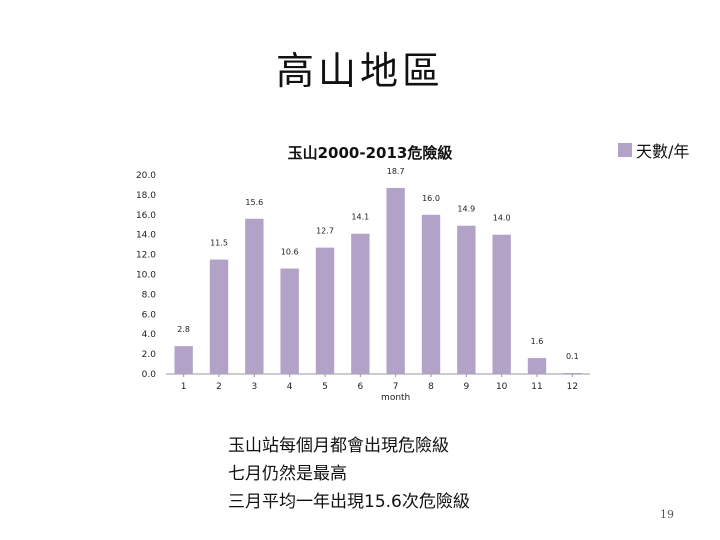 This screenshot has width=720, height=540. I want to click on data-label: 16.0, so click(431, 198).